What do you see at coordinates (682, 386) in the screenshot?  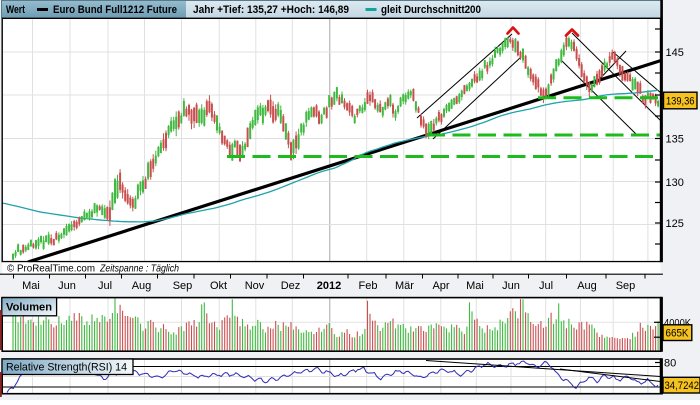 I see `svg-text: 34,7242` at bounding box center [682, 386].